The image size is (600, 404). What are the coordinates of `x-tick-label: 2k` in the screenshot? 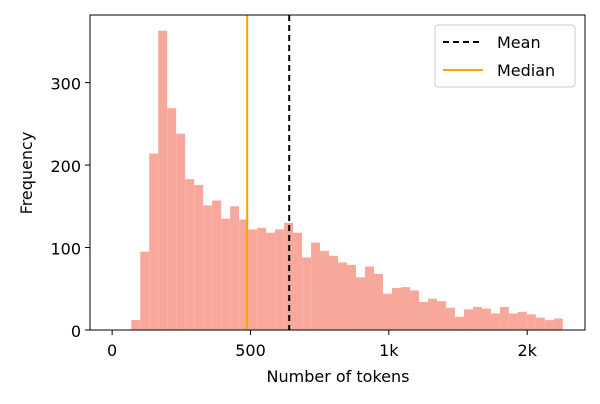 It's located at (527, 350).